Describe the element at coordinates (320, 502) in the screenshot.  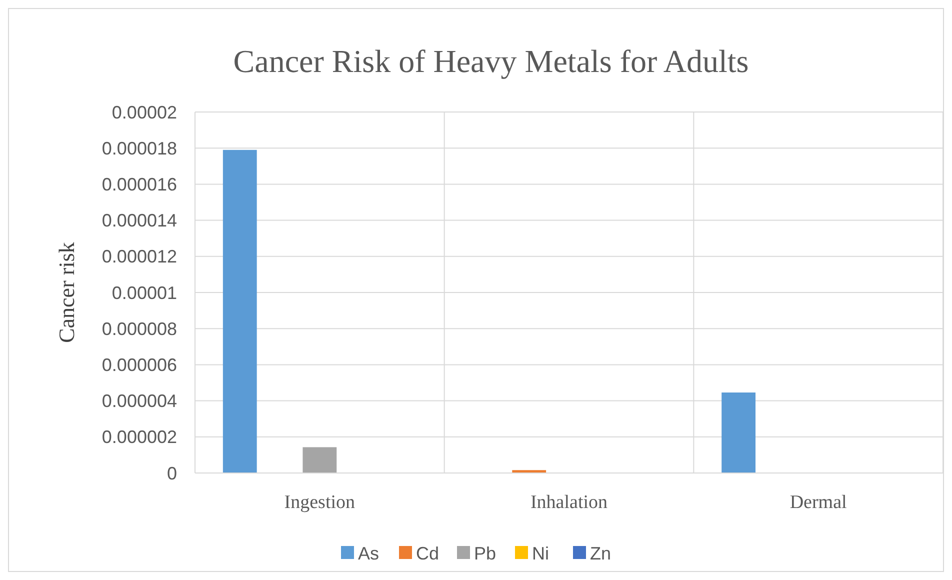
I see `x-tick-label: Ingestion` at that location.